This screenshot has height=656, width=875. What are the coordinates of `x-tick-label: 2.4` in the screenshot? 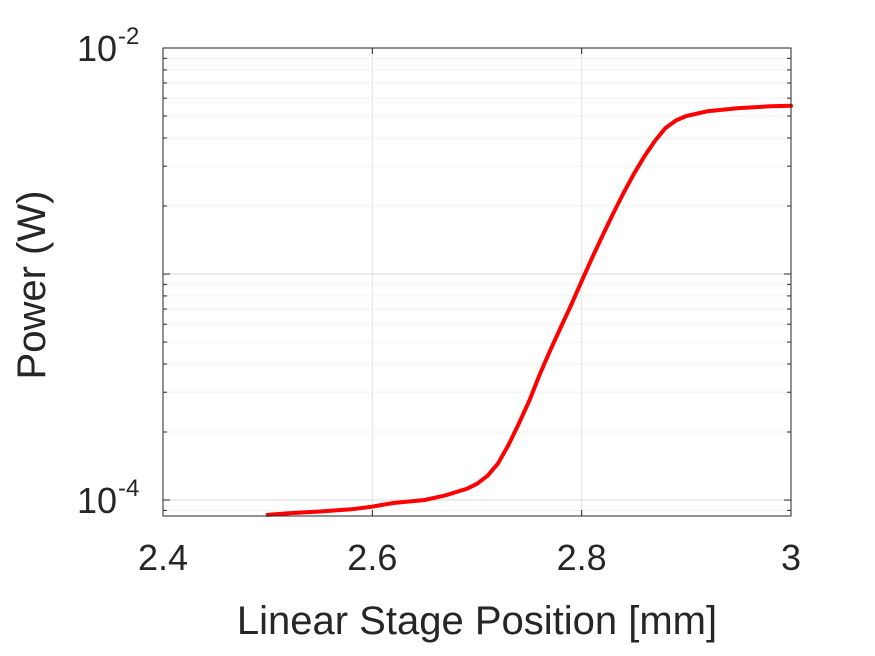 It's located at (163, 557).